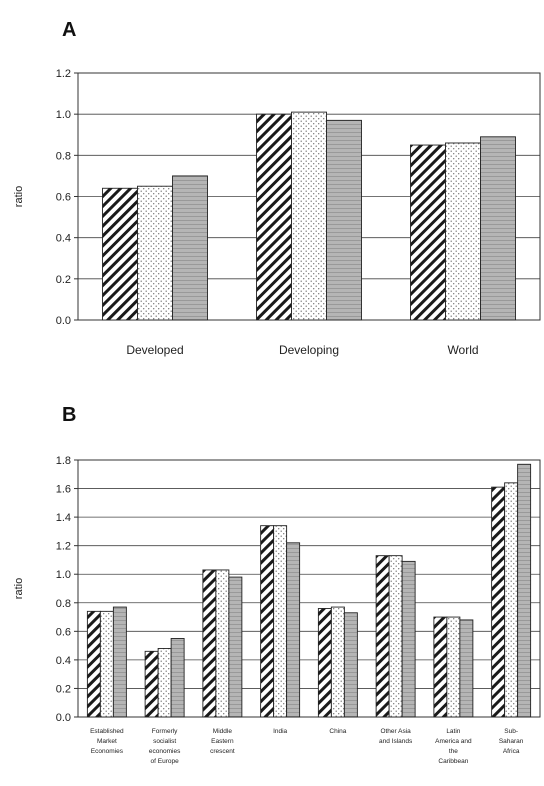 The width and height of the screenshot is (544, 786). What do you see at coordinates (395, 731) in the screenshot?
I see `category-label: Other Asia` at bounding box center [395, 731].